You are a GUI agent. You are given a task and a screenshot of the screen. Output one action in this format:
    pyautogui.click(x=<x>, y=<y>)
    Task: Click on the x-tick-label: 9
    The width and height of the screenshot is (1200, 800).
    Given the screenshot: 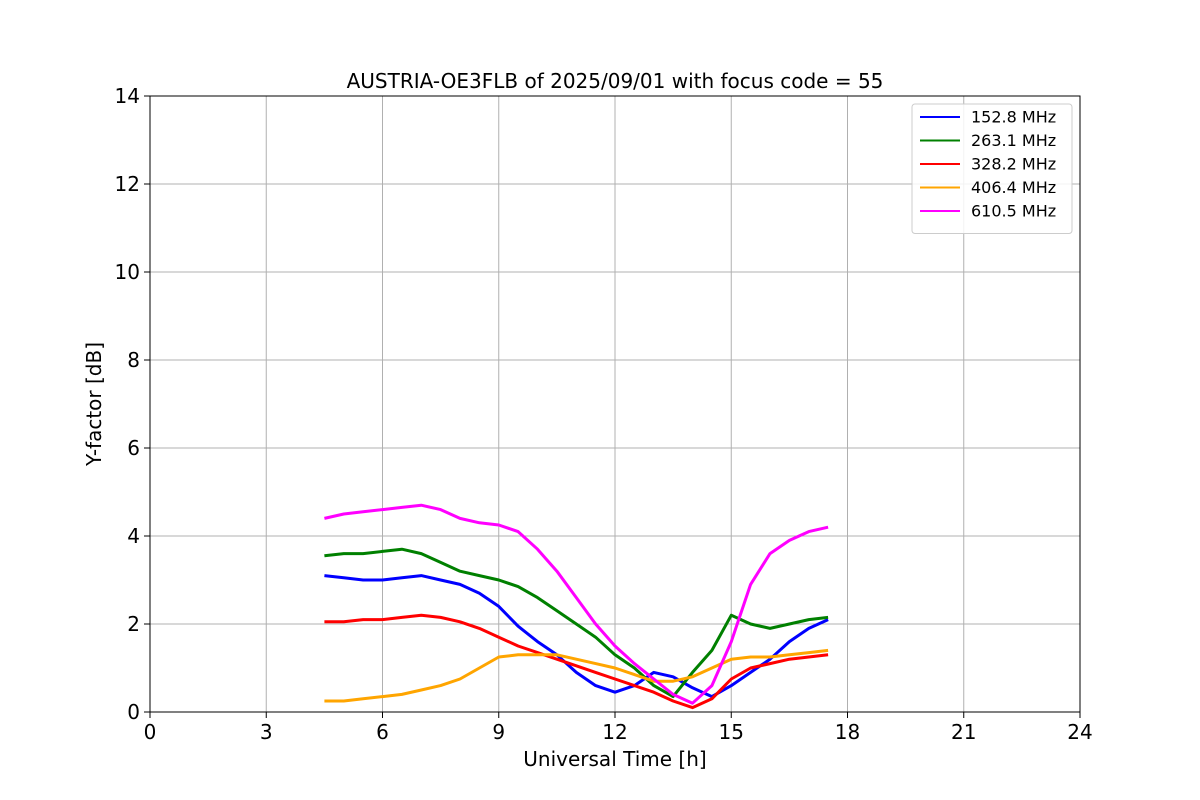 What is the action you would take?
    pyautogui.click(x=498, y=732)
    